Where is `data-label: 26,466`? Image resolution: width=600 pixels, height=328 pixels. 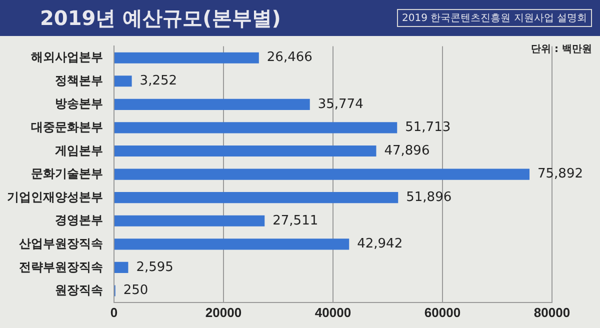
data-label: 26,466 is located at coordinates (289, 58).